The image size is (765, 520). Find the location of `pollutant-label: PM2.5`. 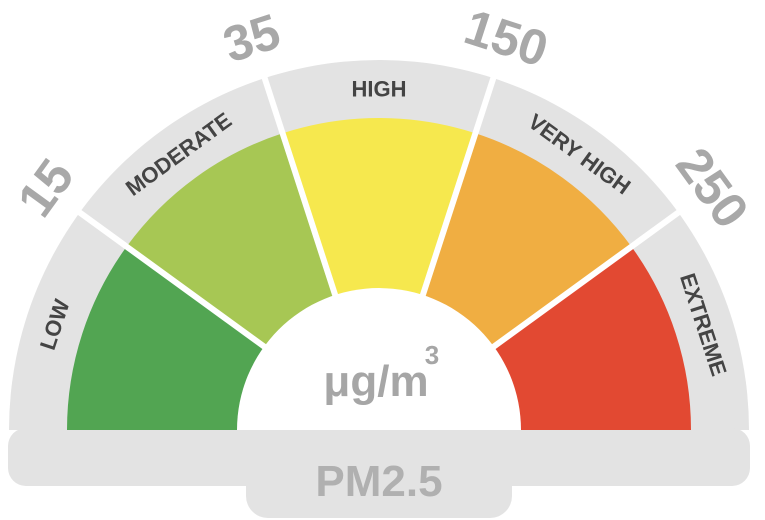

pollutant-label: PM2.5 is located at coordinates (378, 481).